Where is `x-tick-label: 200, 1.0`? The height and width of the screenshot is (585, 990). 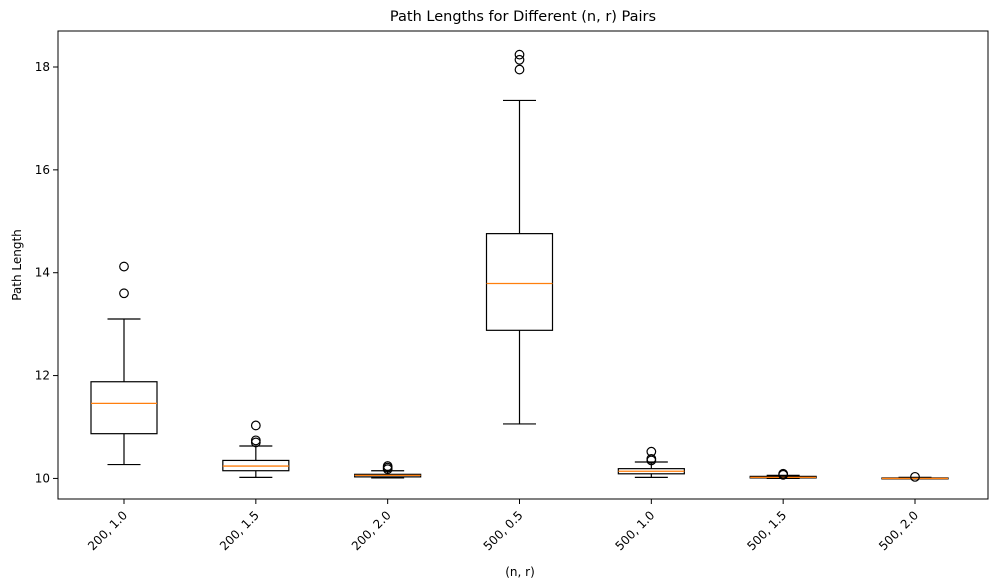
x-tick-label: 200, 1.0 is located at coordinates (107, 530).